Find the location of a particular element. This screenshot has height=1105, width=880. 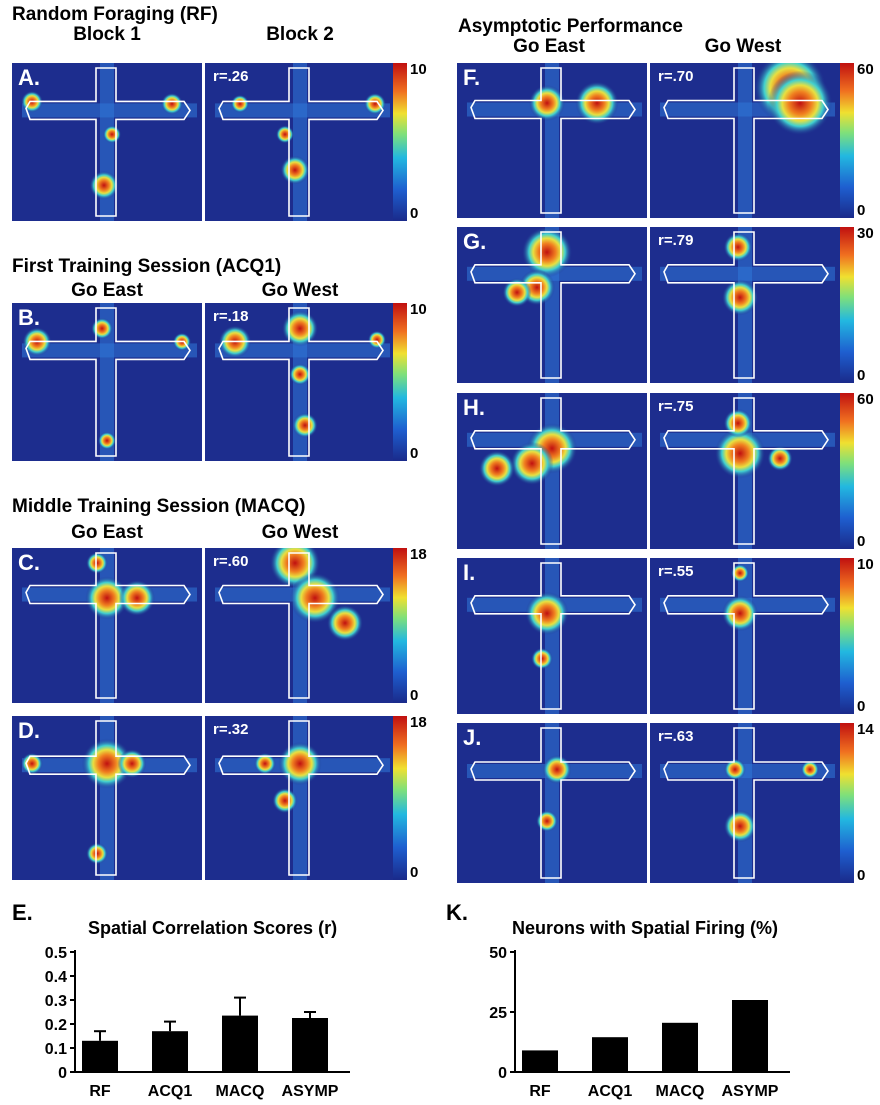

bar-rf is located at coordinates (100, 1056).